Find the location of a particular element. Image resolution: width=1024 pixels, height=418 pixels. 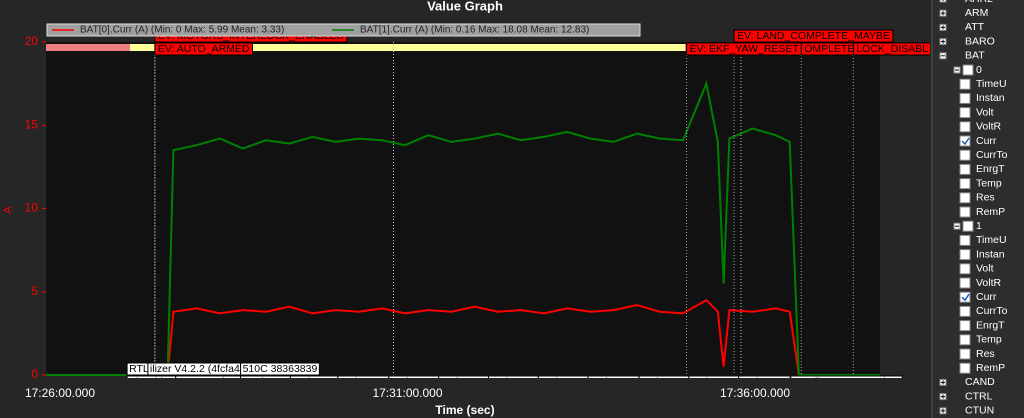

tree-label: AHR2 is located at coordinates (979, 2).